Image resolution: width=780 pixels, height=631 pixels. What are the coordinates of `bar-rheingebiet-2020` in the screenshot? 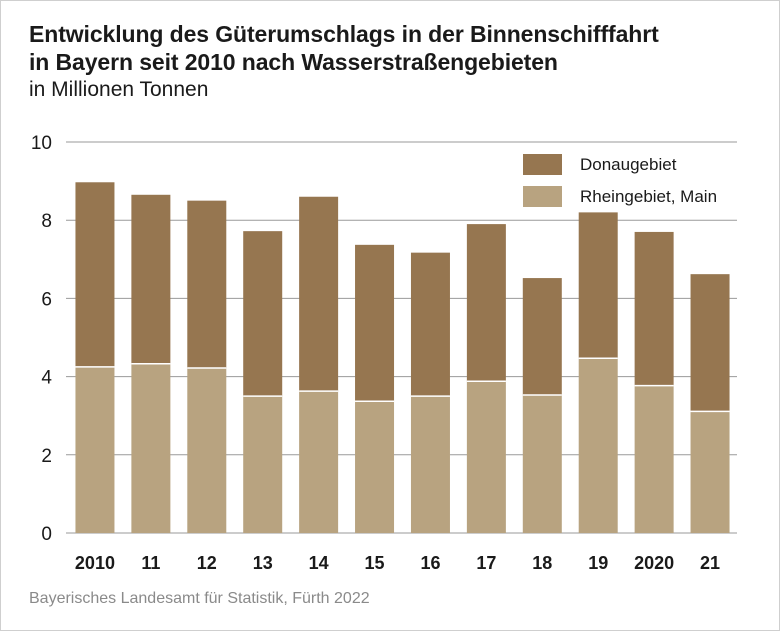 It's located at (654, 459).